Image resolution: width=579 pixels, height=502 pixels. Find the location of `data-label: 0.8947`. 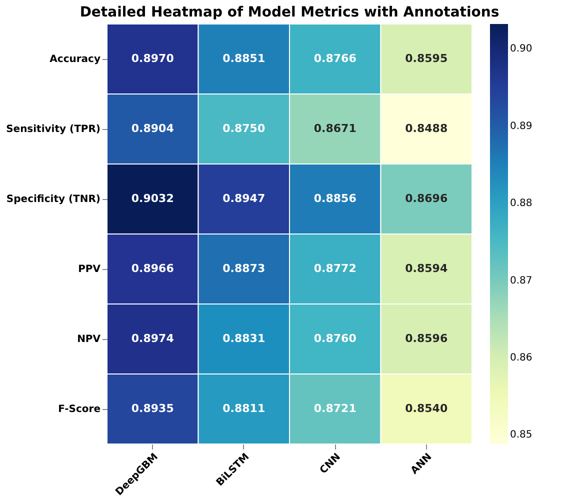

data-label: 0.8947 is located at coordinates (244, 198).